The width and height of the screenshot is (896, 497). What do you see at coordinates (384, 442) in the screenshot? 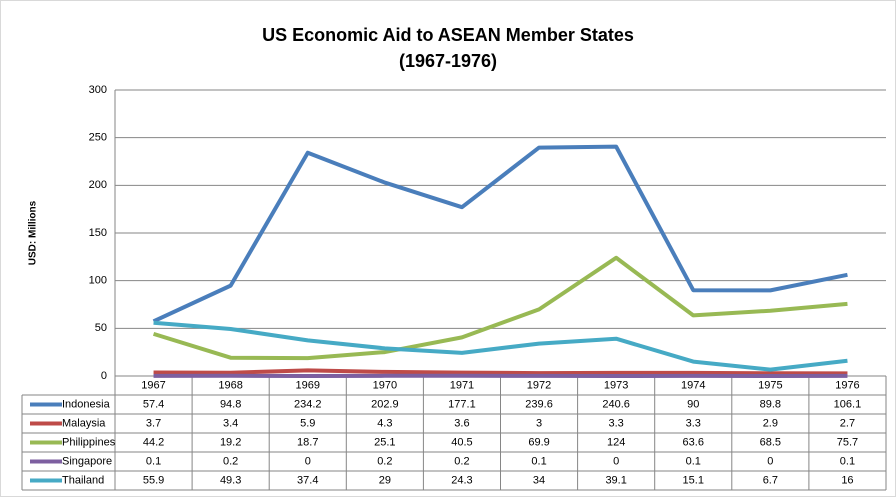
I see `table-value: 25.1` at bounding box center [384, 442].